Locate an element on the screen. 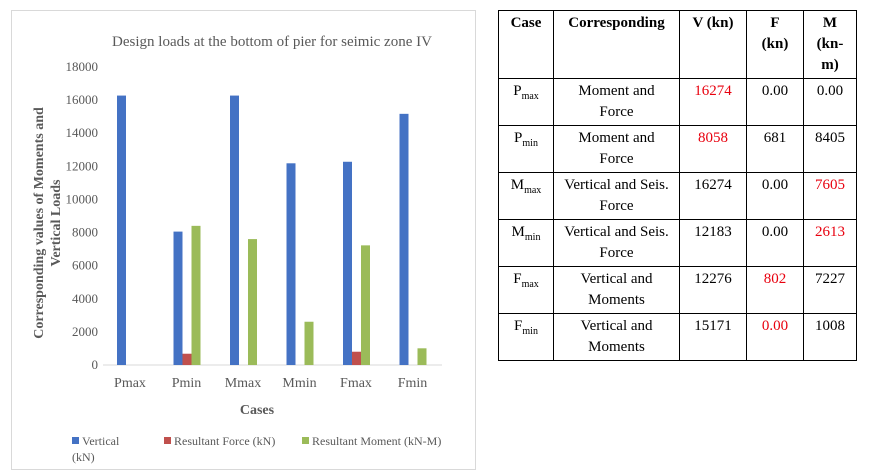 The width and height of the screenshot is (879, 473). cell-v: 12183 is located at coordinates (713, 243).